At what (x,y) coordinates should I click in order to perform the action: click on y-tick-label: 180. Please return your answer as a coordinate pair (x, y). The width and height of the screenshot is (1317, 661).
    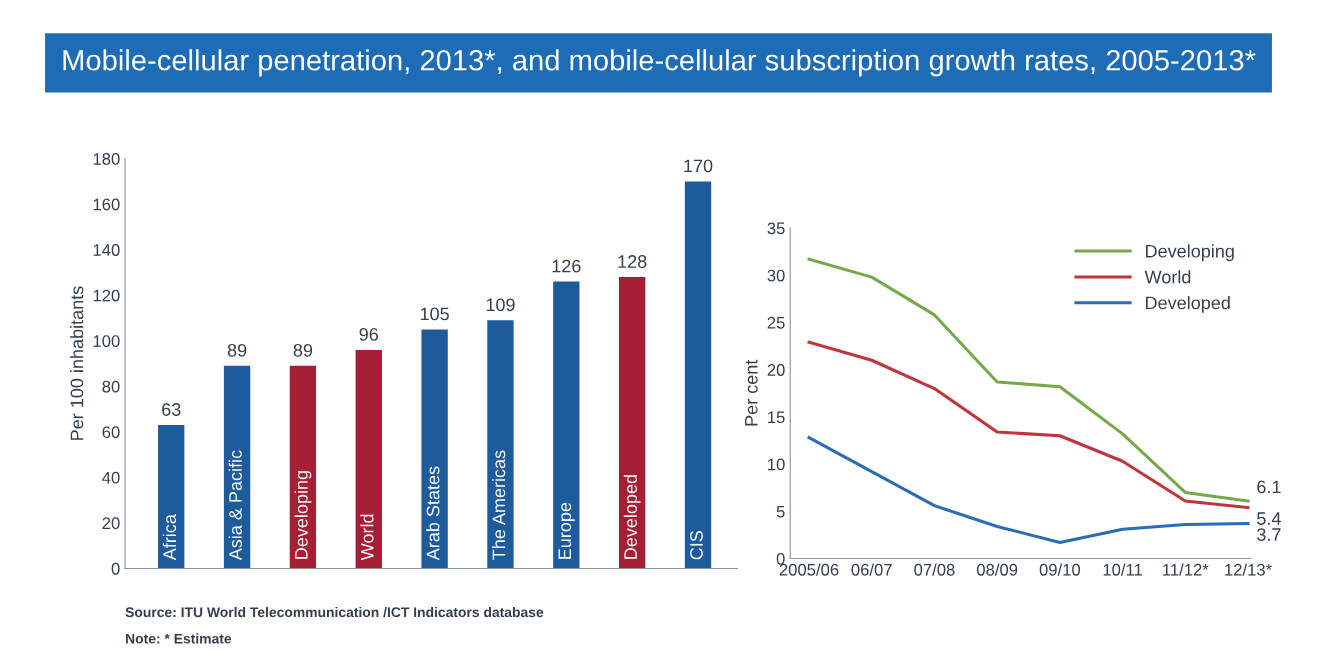
    Looking at the image, I should click on (106, 159).